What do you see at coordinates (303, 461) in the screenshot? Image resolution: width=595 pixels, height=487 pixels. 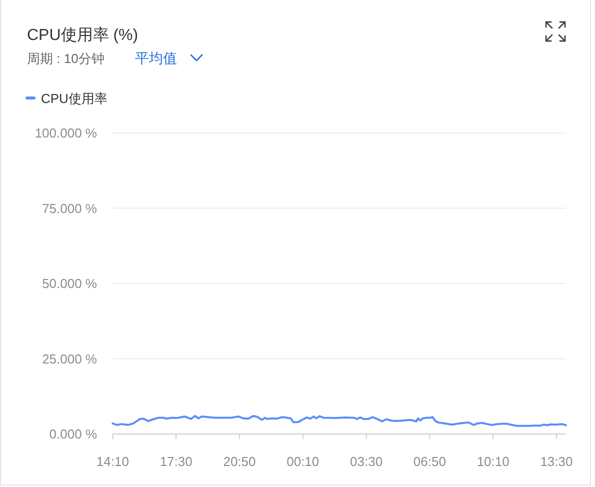 I see `x-tick-label: 00:10` at bounding box center [303, 461].